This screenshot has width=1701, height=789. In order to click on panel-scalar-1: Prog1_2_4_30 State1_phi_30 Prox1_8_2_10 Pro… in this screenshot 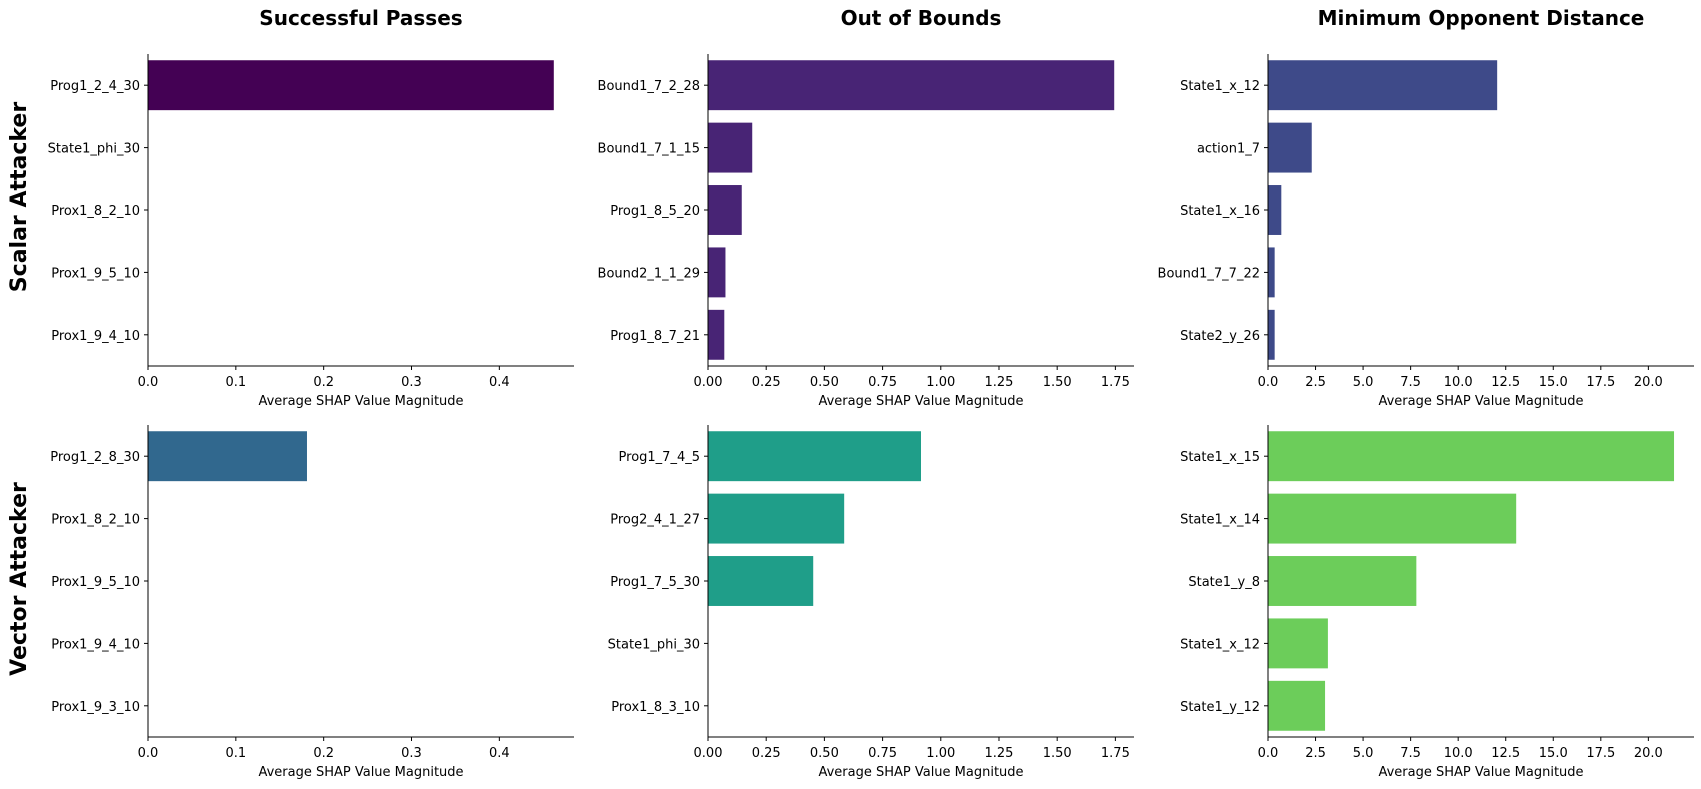, I will do `click(311, 231)`.